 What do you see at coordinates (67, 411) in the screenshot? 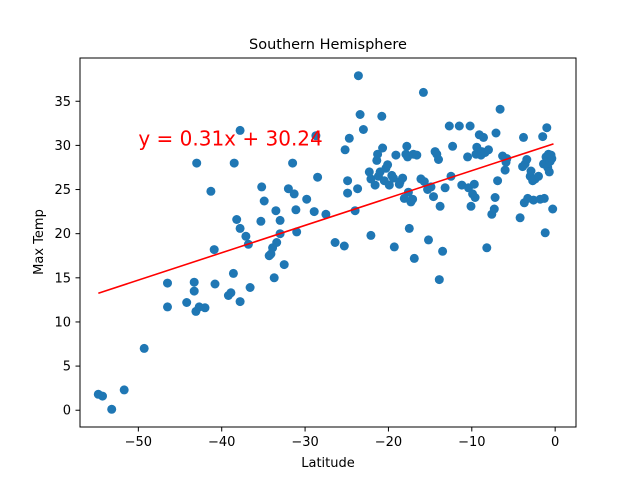
I see `y-tick-label: 0` at bounding box center [67, 411].